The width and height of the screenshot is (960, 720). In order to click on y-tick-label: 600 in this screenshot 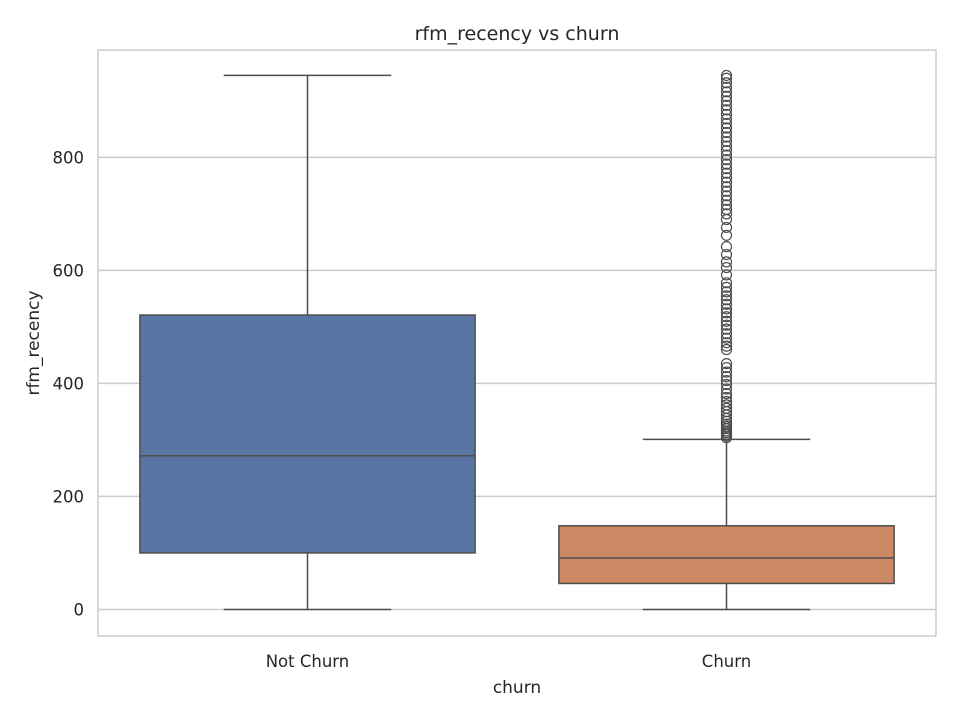, I will do `click(69, 270)`.